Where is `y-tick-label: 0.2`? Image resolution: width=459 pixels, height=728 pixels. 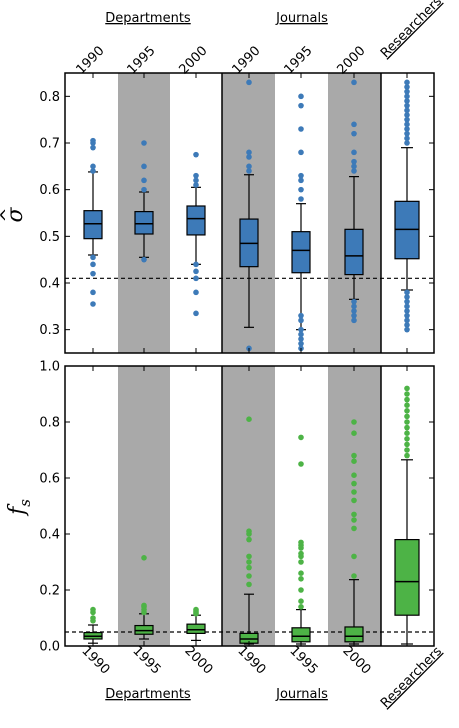
y-tick-label: 0.2 is located at coordinates (49, 591).